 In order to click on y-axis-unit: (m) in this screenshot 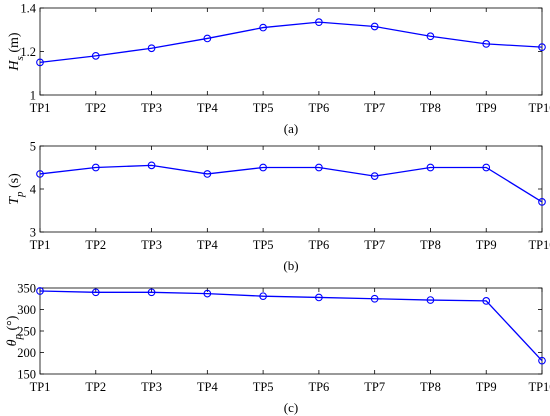, I will do `click(14, 44)`.